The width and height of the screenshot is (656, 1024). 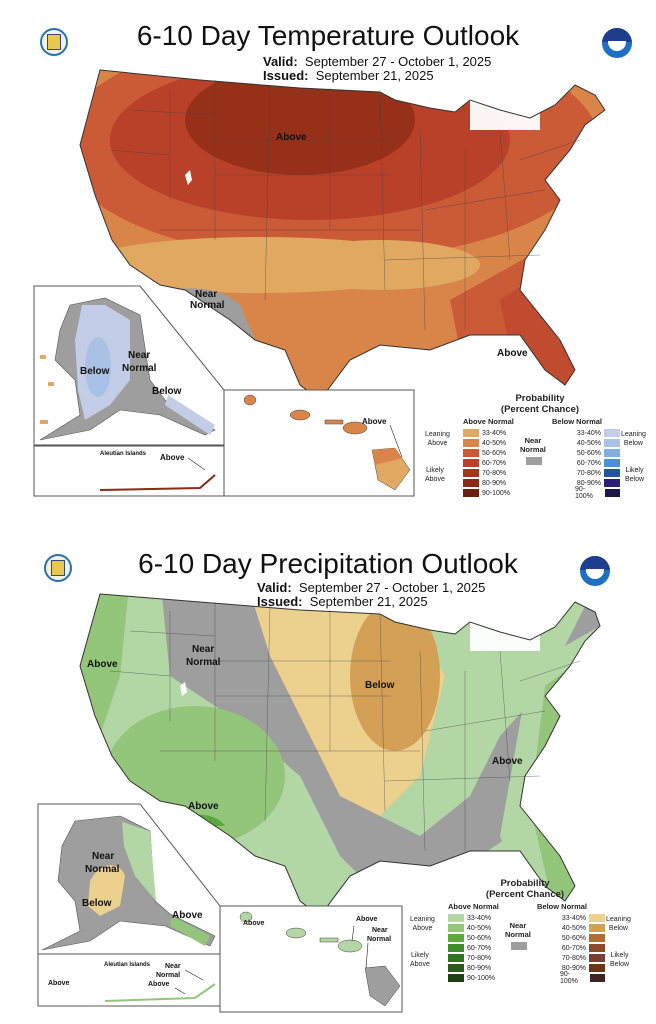 I want to click on label-alaska-se-below: Below, so click(x=167, y=391).